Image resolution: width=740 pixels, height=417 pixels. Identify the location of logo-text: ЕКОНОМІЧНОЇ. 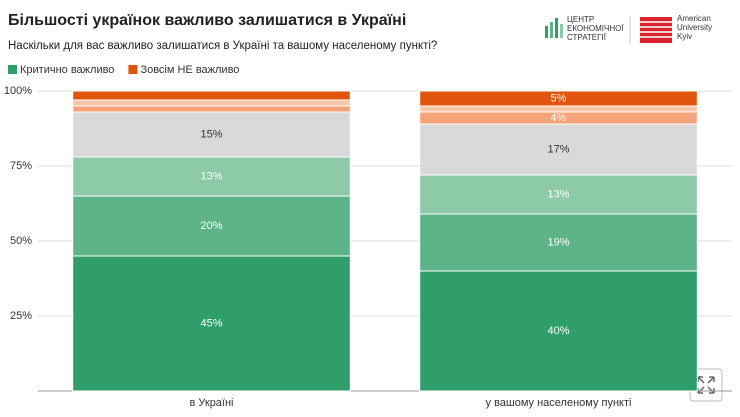
(595, 28).